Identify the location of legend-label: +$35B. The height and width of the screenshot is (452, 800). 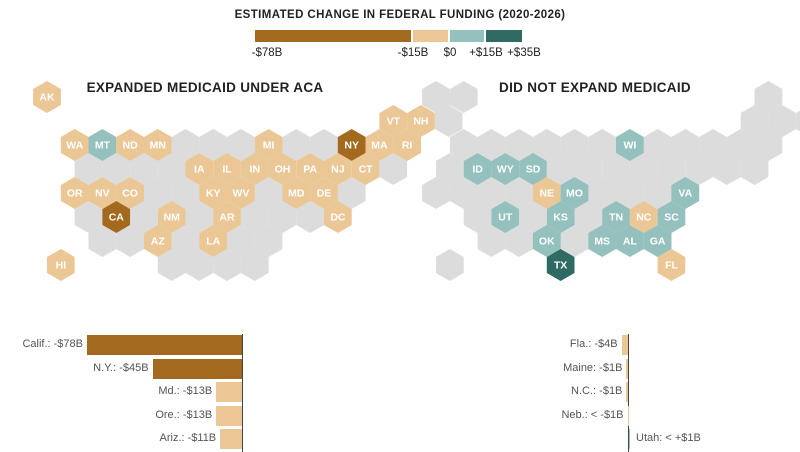
(524, 53).